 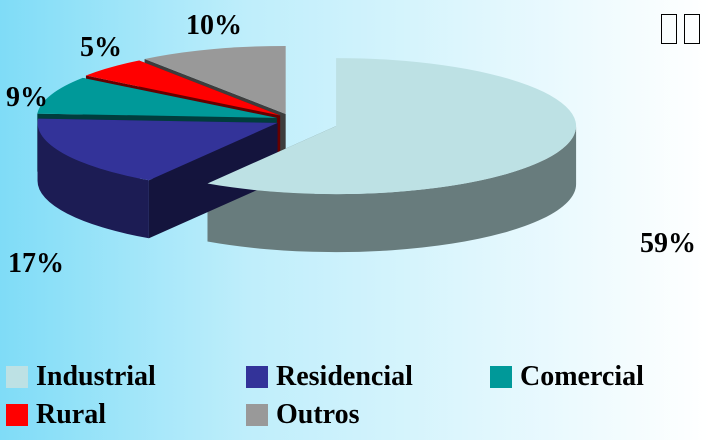 I want to click on slice-label-rural: 5%, so click(x=101, y=47).